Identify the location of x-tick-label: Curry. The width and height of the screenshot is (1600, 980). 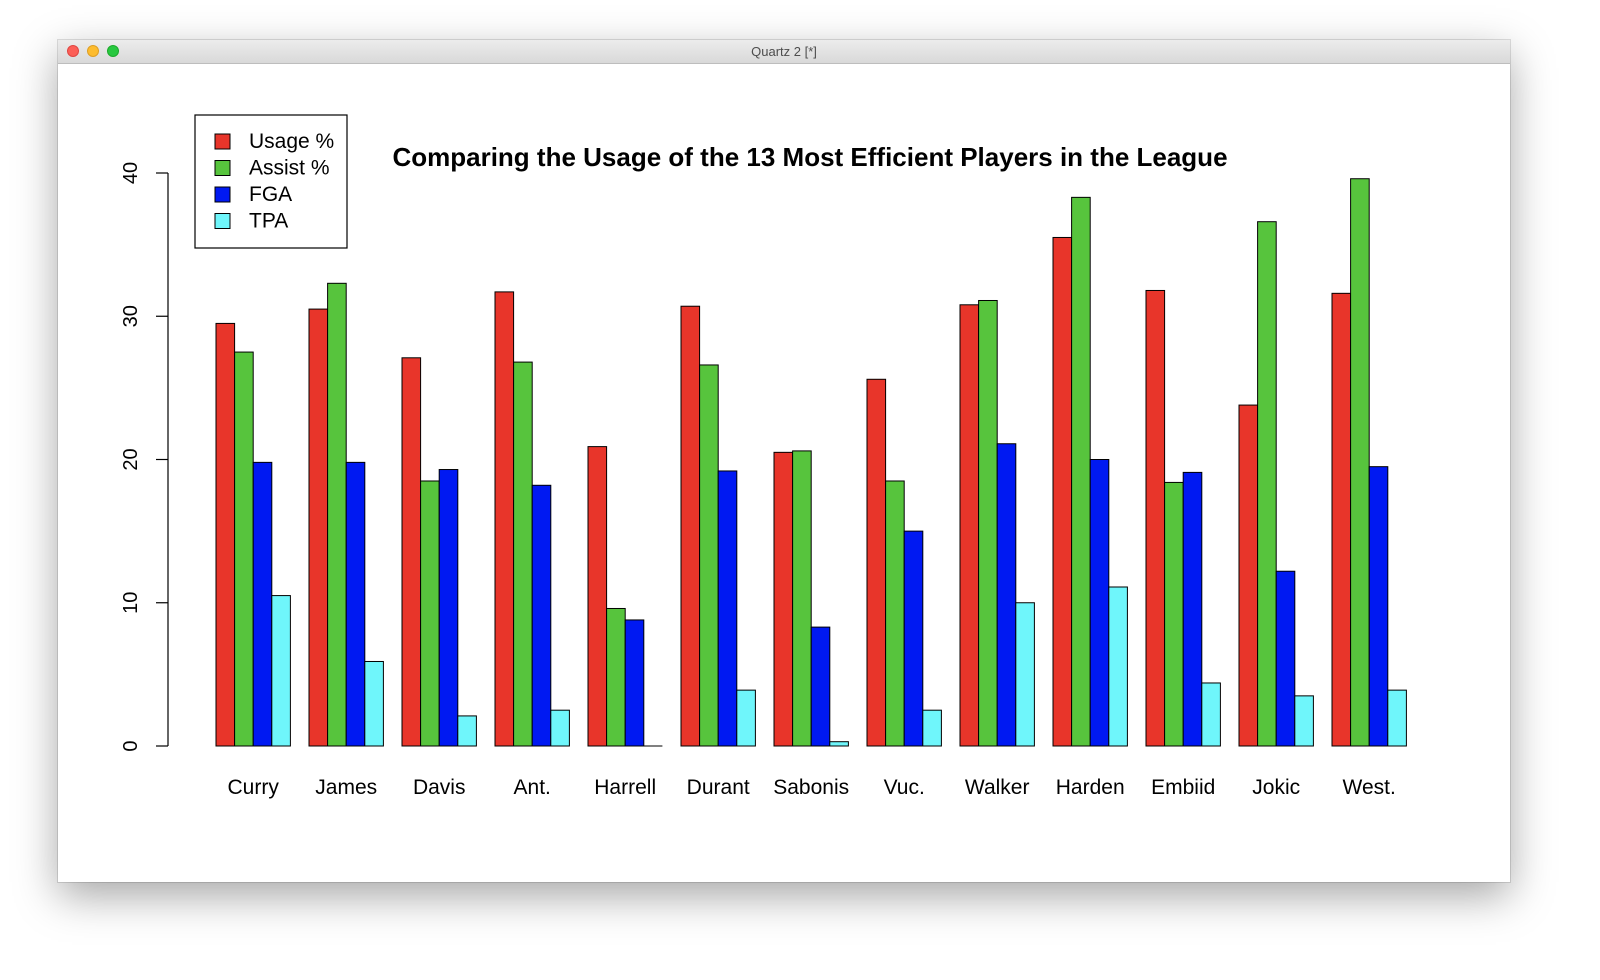
(254, 787).